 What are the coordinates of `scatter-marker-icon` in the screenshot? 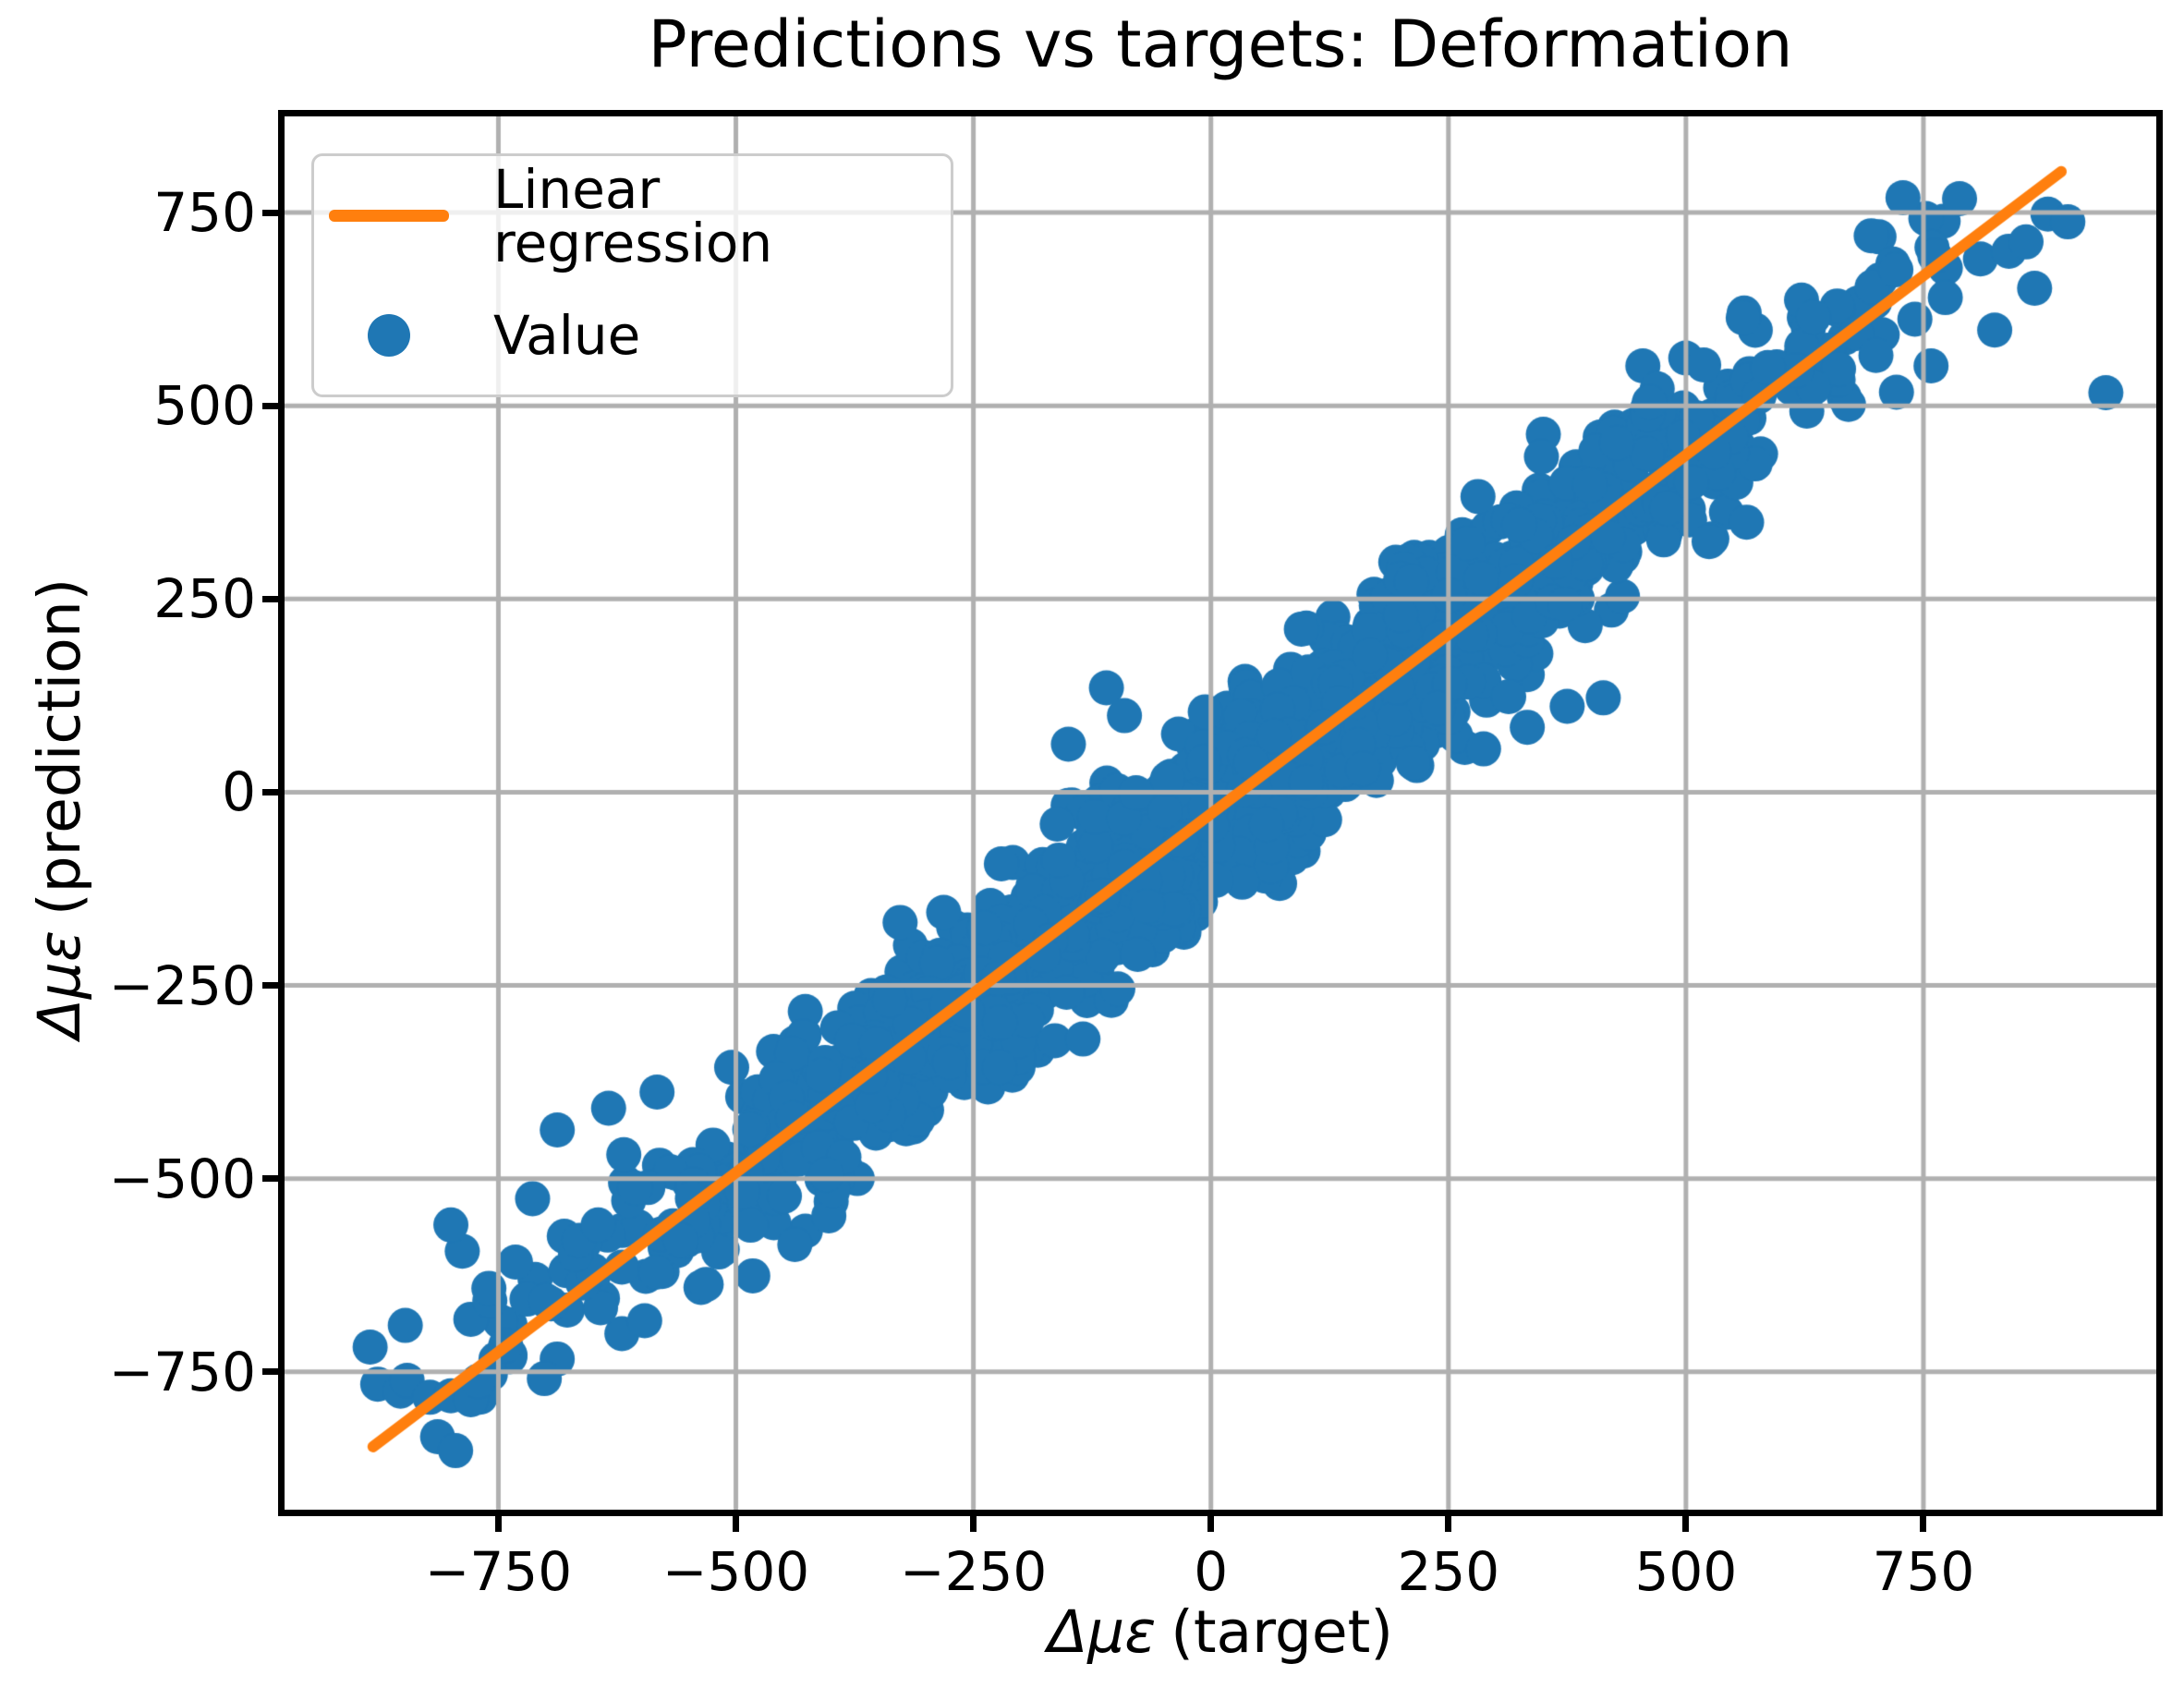 It's located at (389, 335).